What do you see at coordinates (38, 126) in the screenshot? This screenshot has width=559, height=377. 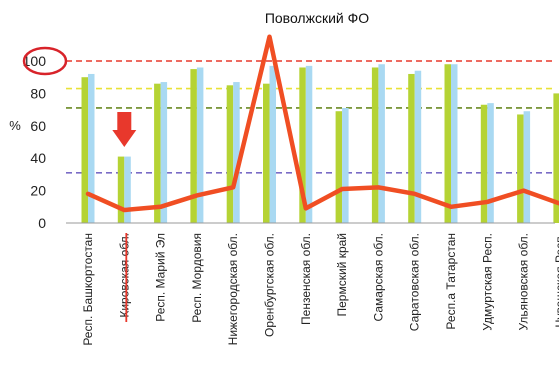 I see `y-tick-label-3: 60` at bounding box center [38, 126].